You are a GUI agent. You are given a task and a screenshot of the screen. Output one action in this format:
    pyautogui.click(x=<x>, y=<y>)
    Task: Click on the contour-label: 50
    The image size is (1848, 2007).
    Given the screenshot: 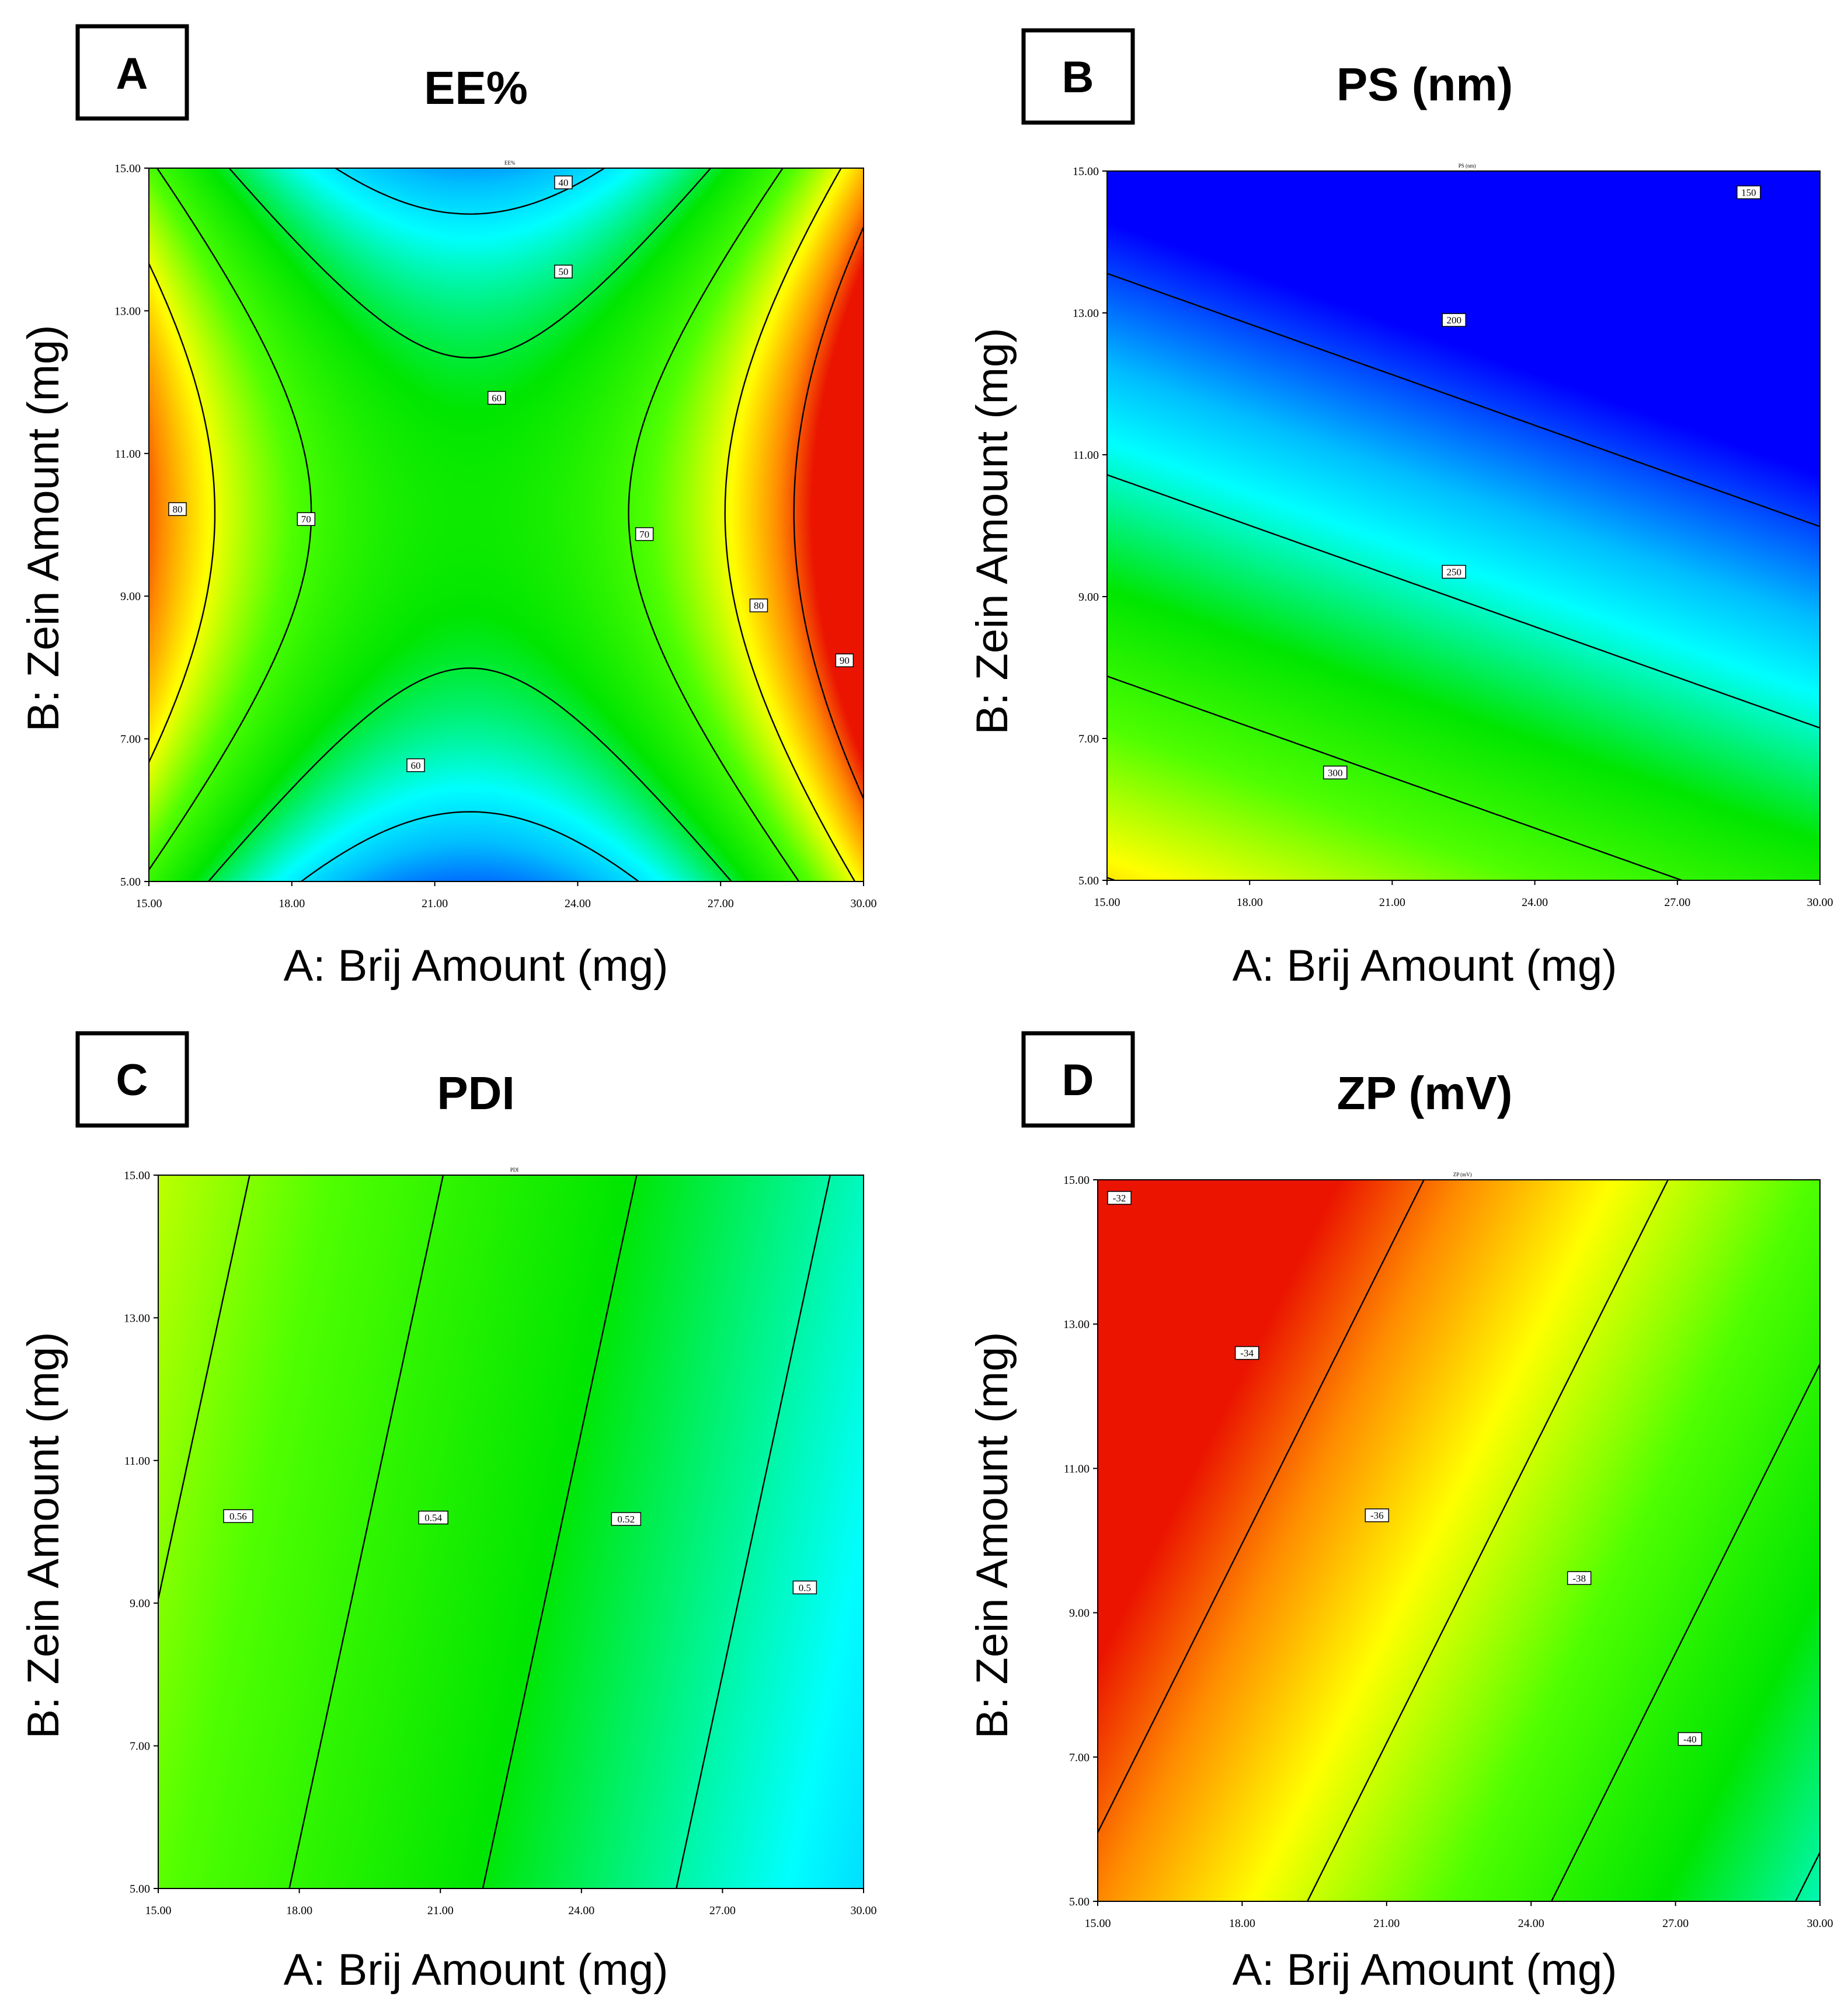 What is the action you would take?
    pyautogui.click(x=563, y=271)
    